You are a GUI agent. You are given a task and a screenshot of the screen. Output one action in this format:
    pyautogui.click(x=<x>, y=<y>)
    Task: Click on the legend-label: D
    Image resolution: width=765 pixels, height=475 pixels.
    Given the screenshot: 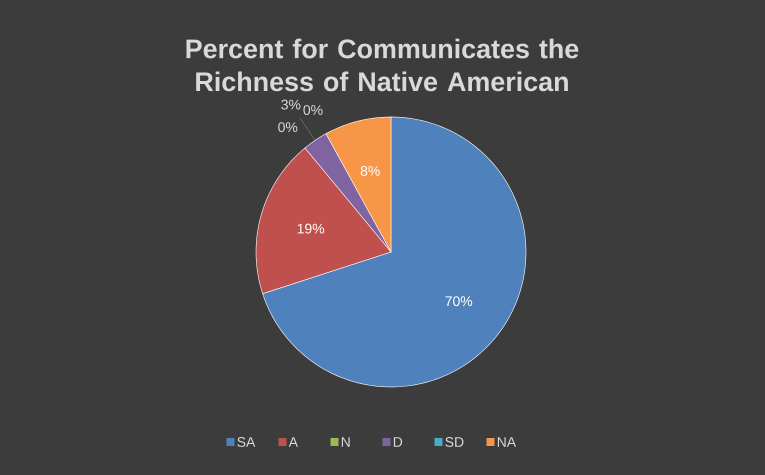 What is the action you would take?
    pyautogui.click(x=398, y=442)
    